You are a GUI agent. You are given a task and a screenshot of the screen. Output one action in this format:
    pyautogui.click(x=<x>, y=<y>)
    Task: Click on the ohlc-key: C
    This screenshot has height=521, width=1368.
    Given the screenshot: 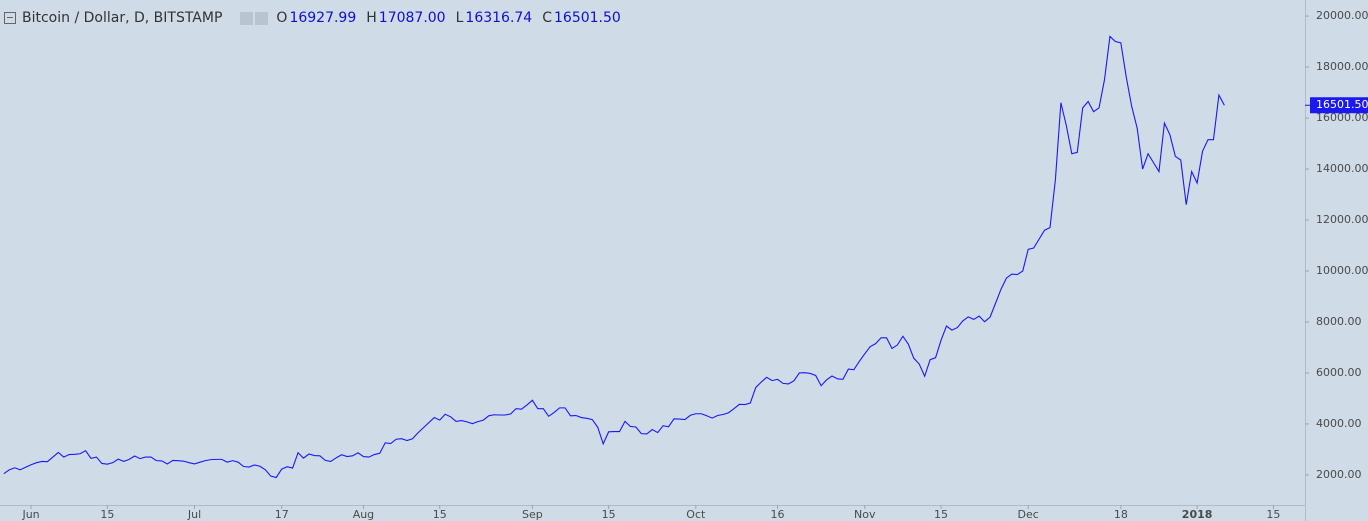 What is the action you would take?
    pyautogui.click(x=547, y=18)
    